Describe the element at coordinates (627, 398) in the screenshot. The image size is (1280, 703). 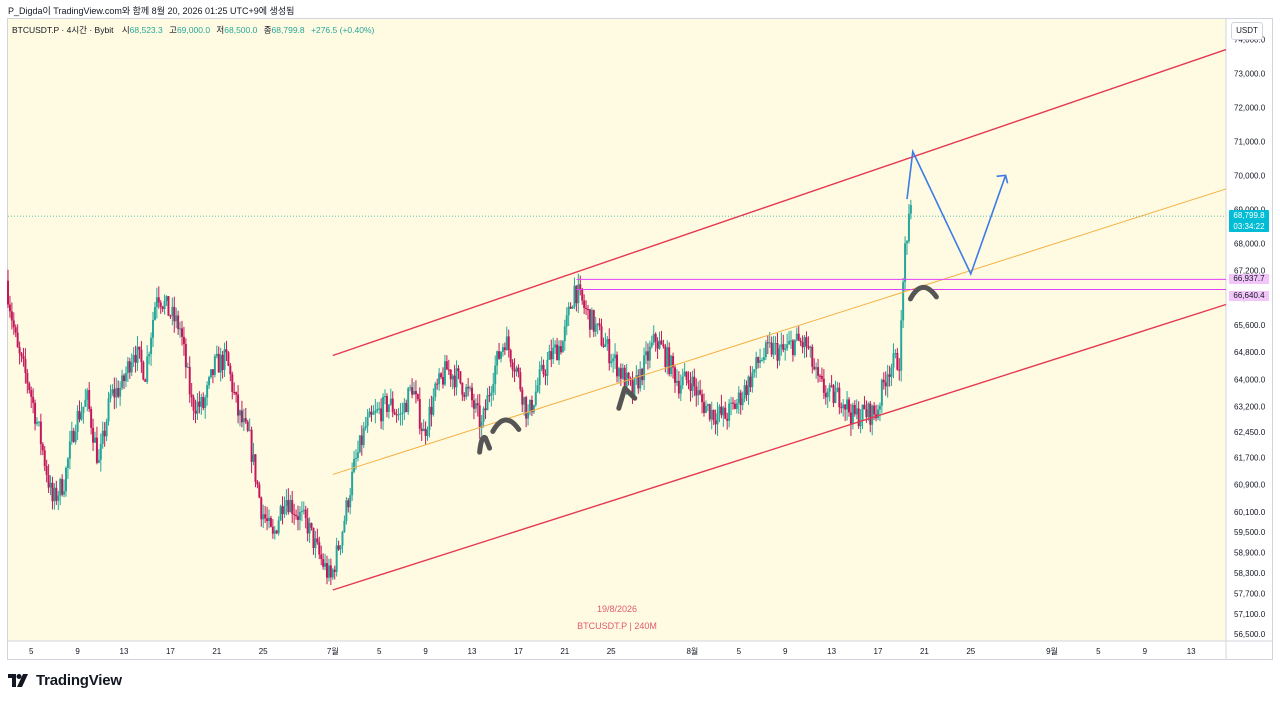
I see `pattern-mark-slash` at that location.